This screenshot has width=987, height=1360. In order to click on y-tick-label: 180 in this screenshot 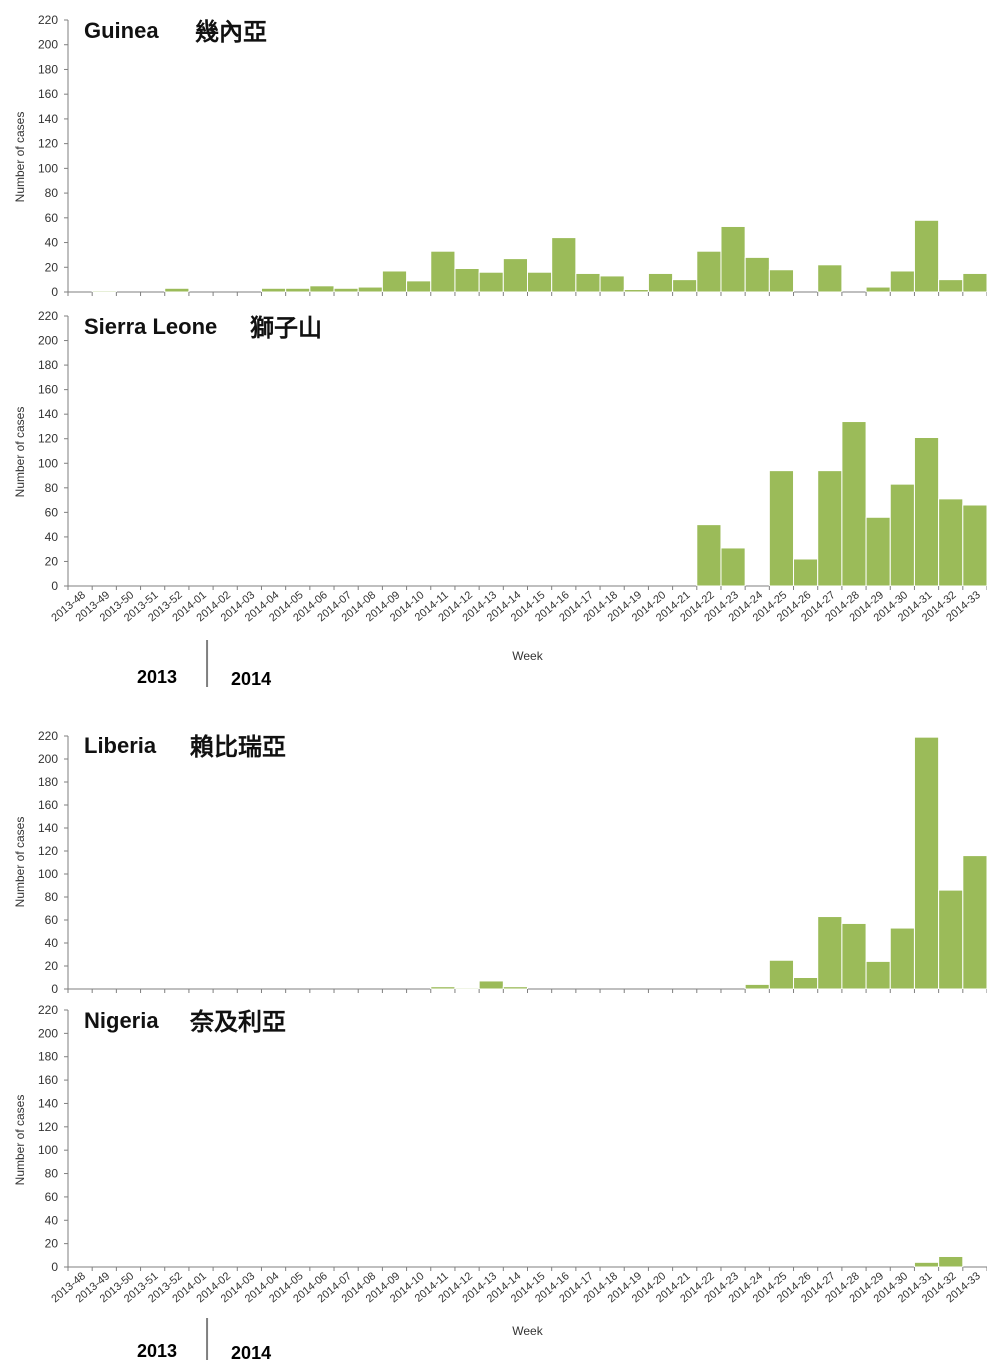, I will do `click(48, 1057)`.